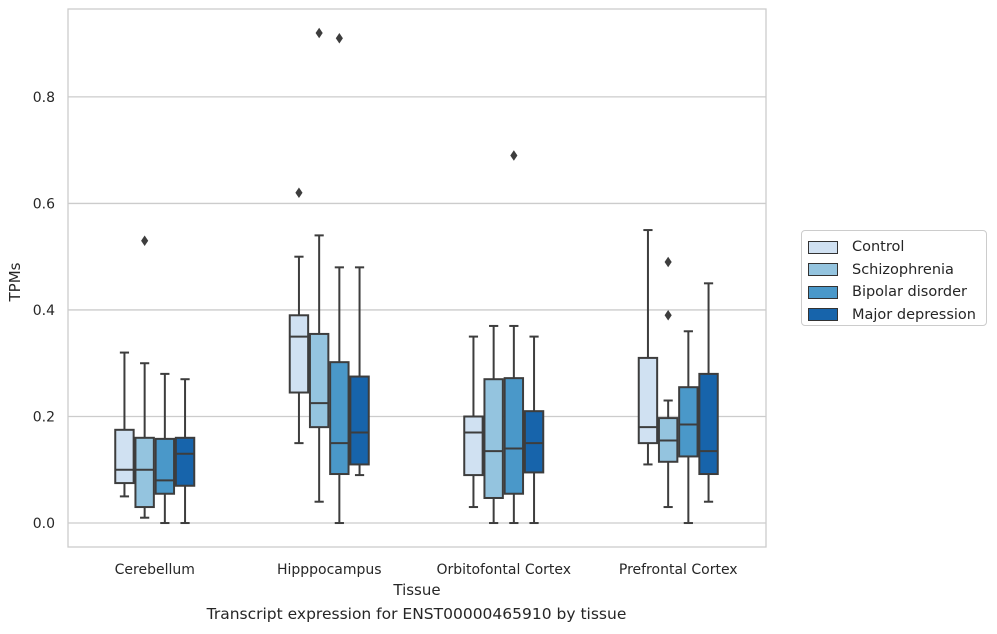  I want to click on box-cerebellum-bipolar-disorder, so click(165, 448).